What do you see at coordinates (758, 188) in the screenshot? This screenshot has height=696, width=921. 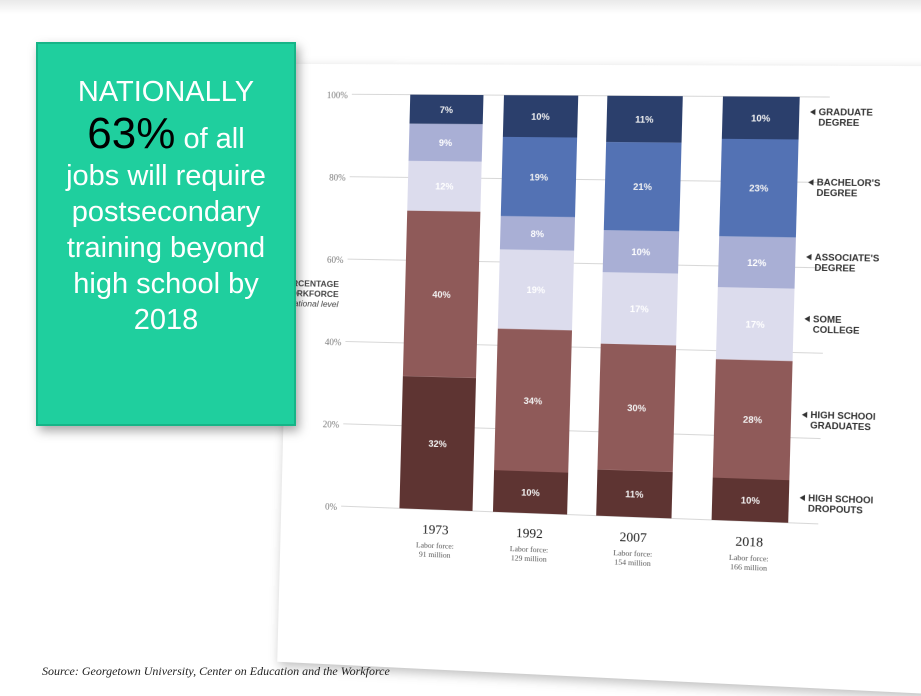 I see `data-label: 23%` at bounding box center [758, 188].